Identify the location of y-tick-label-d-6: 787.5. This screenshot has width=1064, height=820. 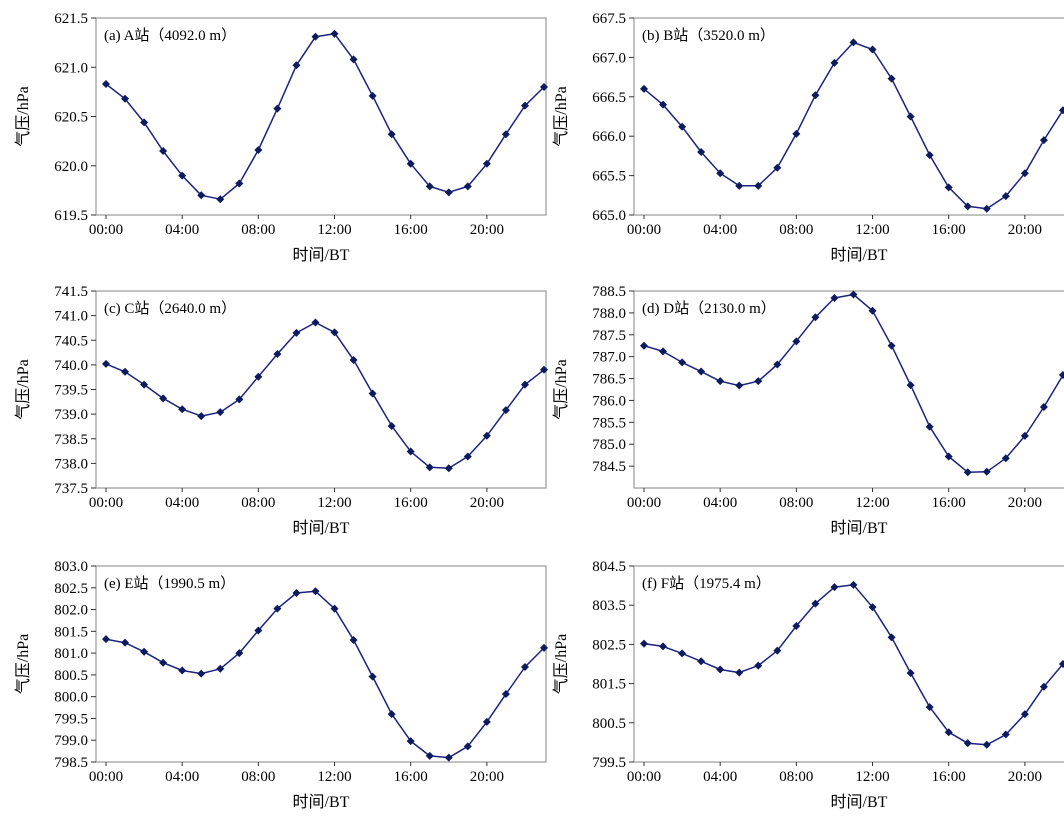
(609, 336).